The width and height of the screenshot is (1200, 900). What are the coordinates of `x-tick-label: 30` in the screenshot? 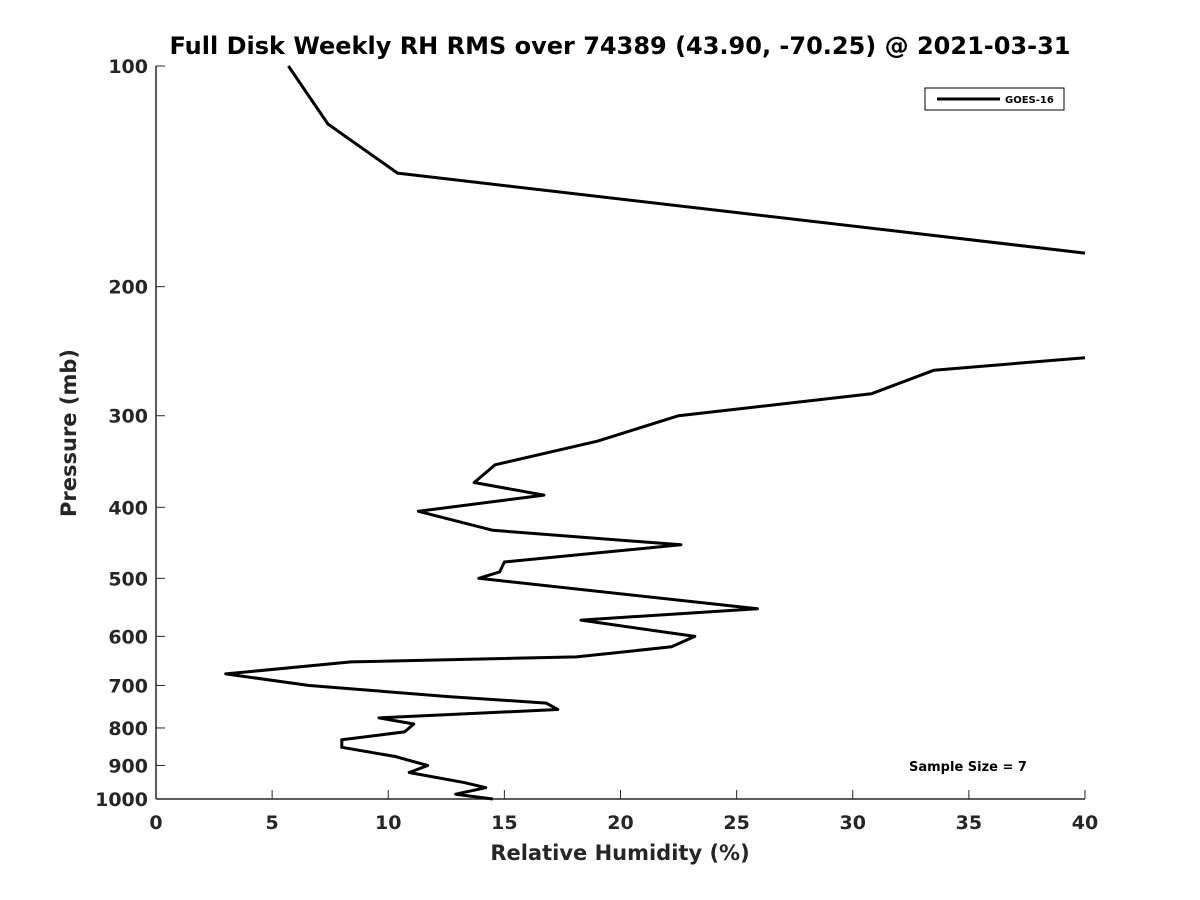 It's located at (853, 823).